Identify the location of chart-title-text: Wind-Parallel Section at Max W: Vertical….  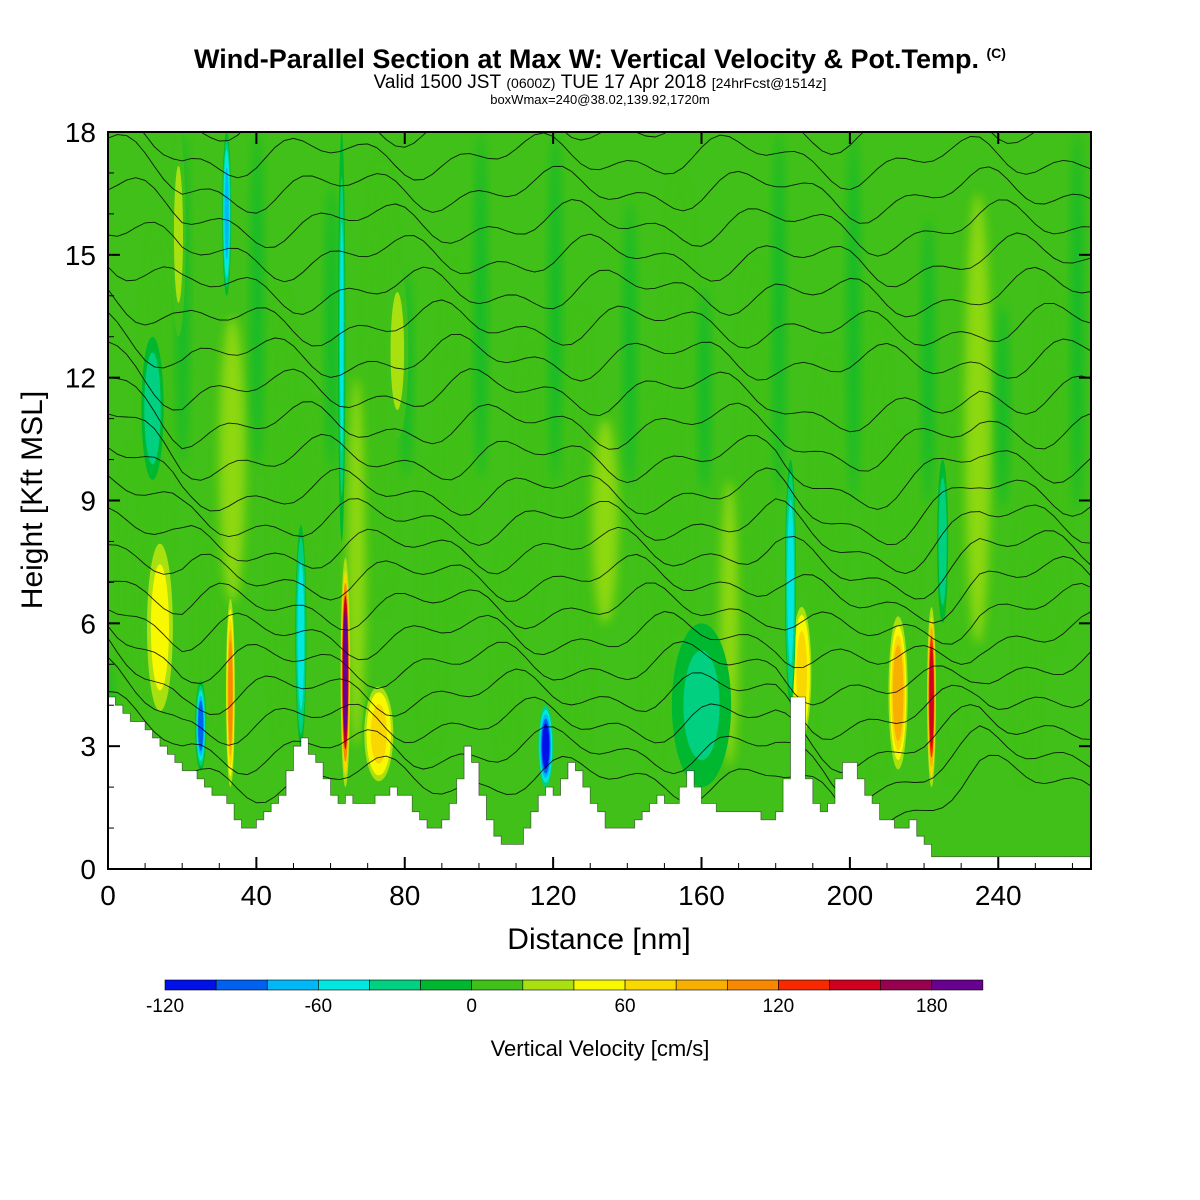
(586, 59).